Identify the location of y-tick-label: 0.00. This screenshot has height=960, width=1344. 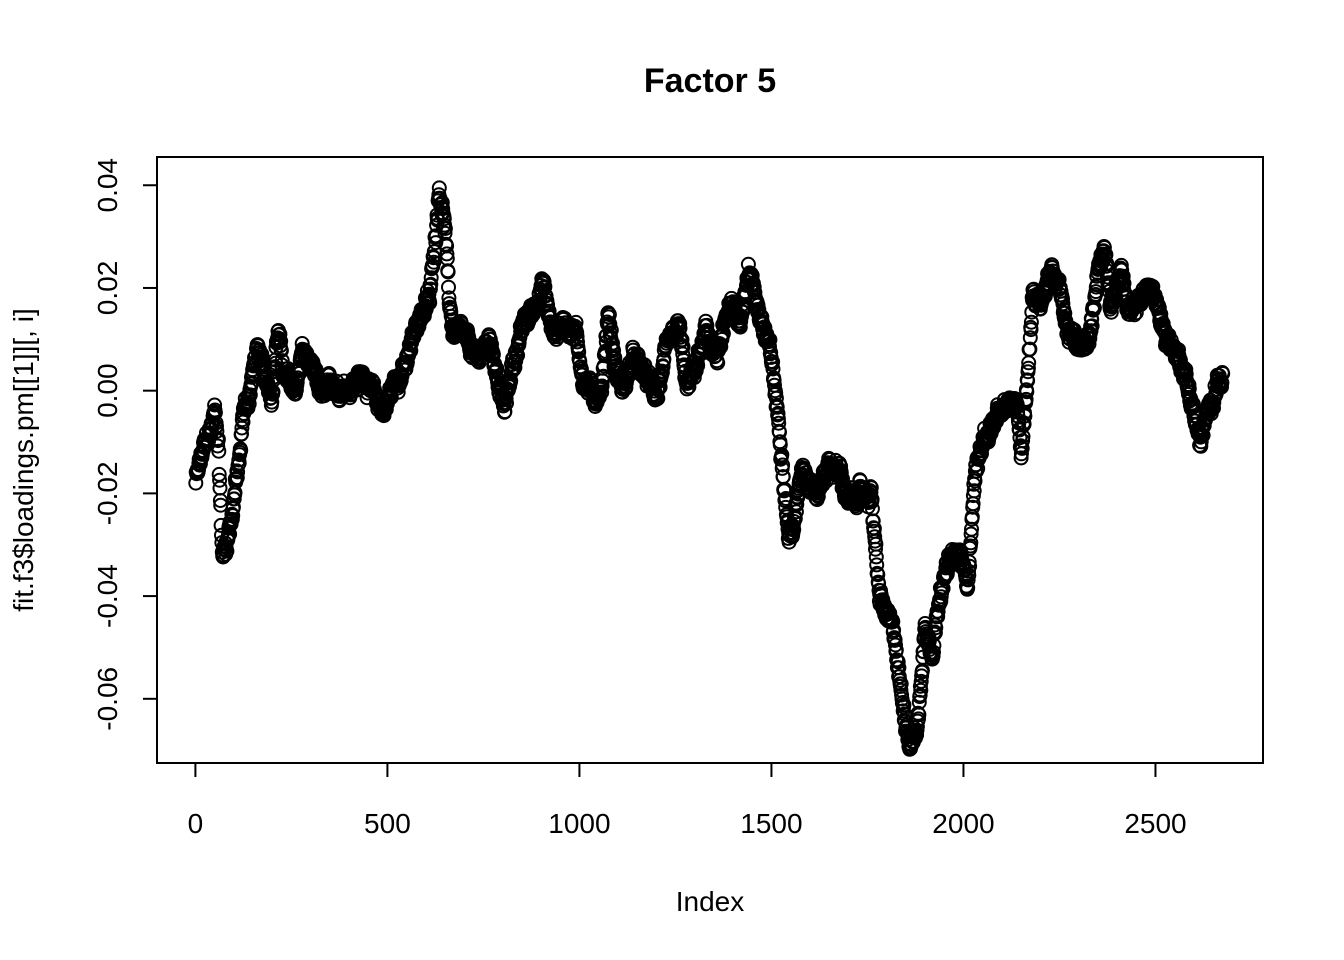
(107, 390).